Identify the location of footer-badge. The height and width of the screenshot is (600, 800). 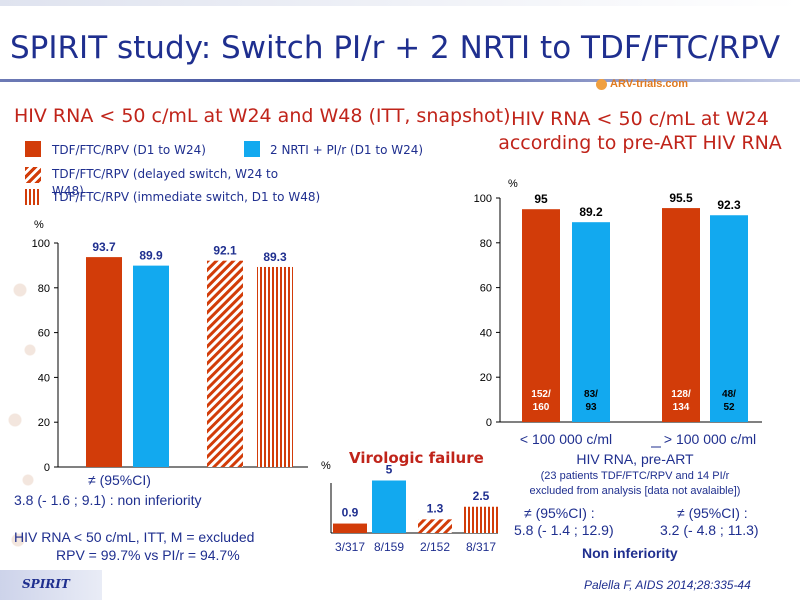
(51, 585).